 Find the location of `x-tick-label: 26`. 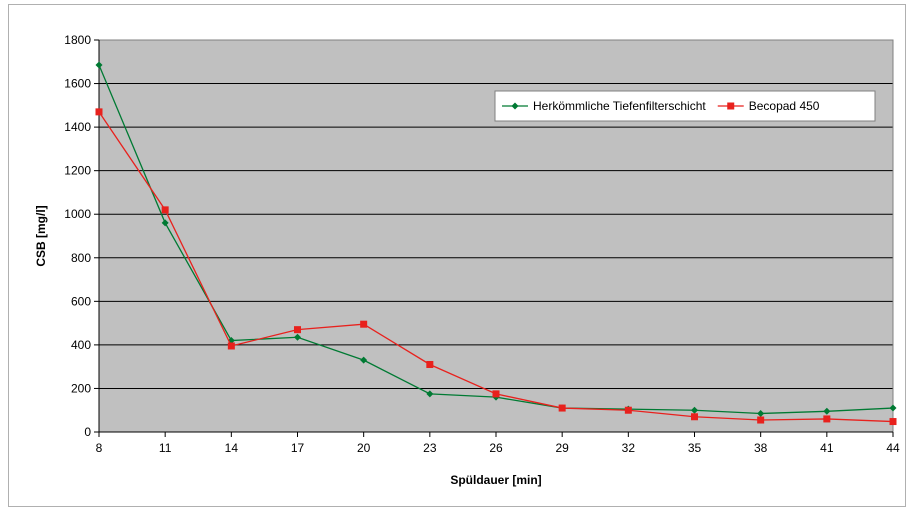

x-tick-label: 26 is located at coordinates (496, 448).